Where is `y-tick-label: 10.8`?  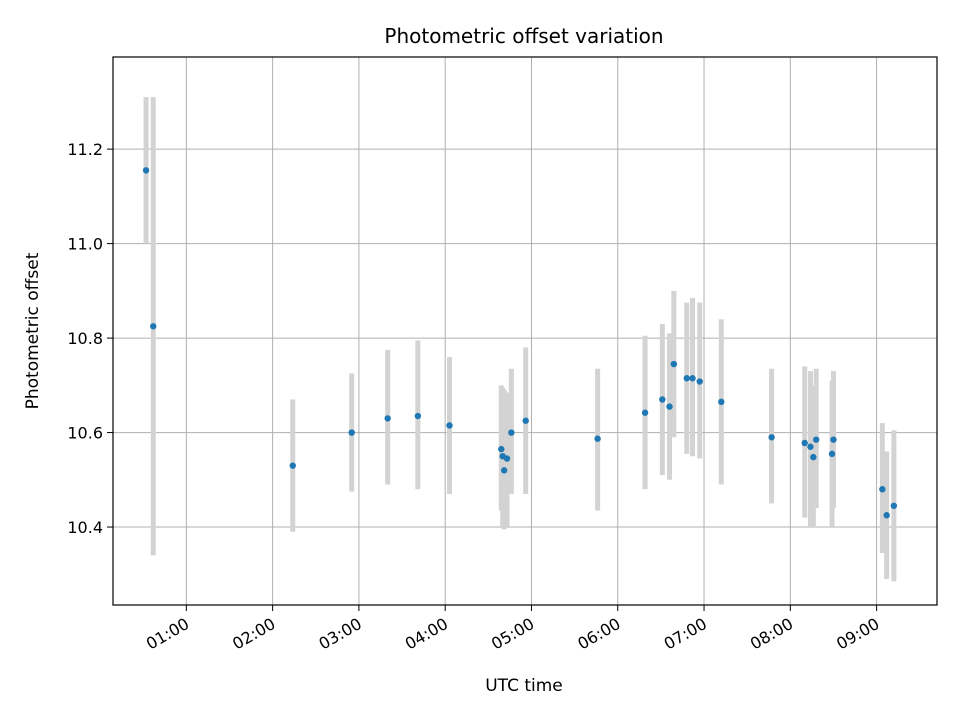 y-tick-label: 10.8 is located at coordinates (85, 338).